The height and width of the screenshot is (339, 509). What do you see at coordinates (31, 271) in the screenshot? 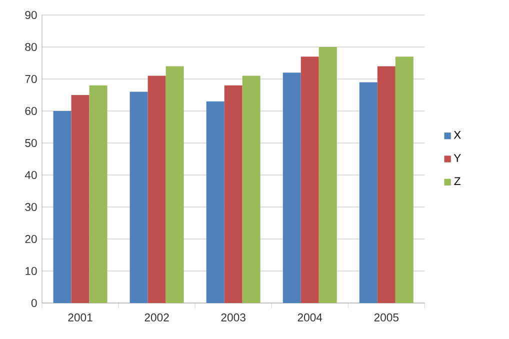
I see `y-tick-label: 10` at bounding box center [31, 271].